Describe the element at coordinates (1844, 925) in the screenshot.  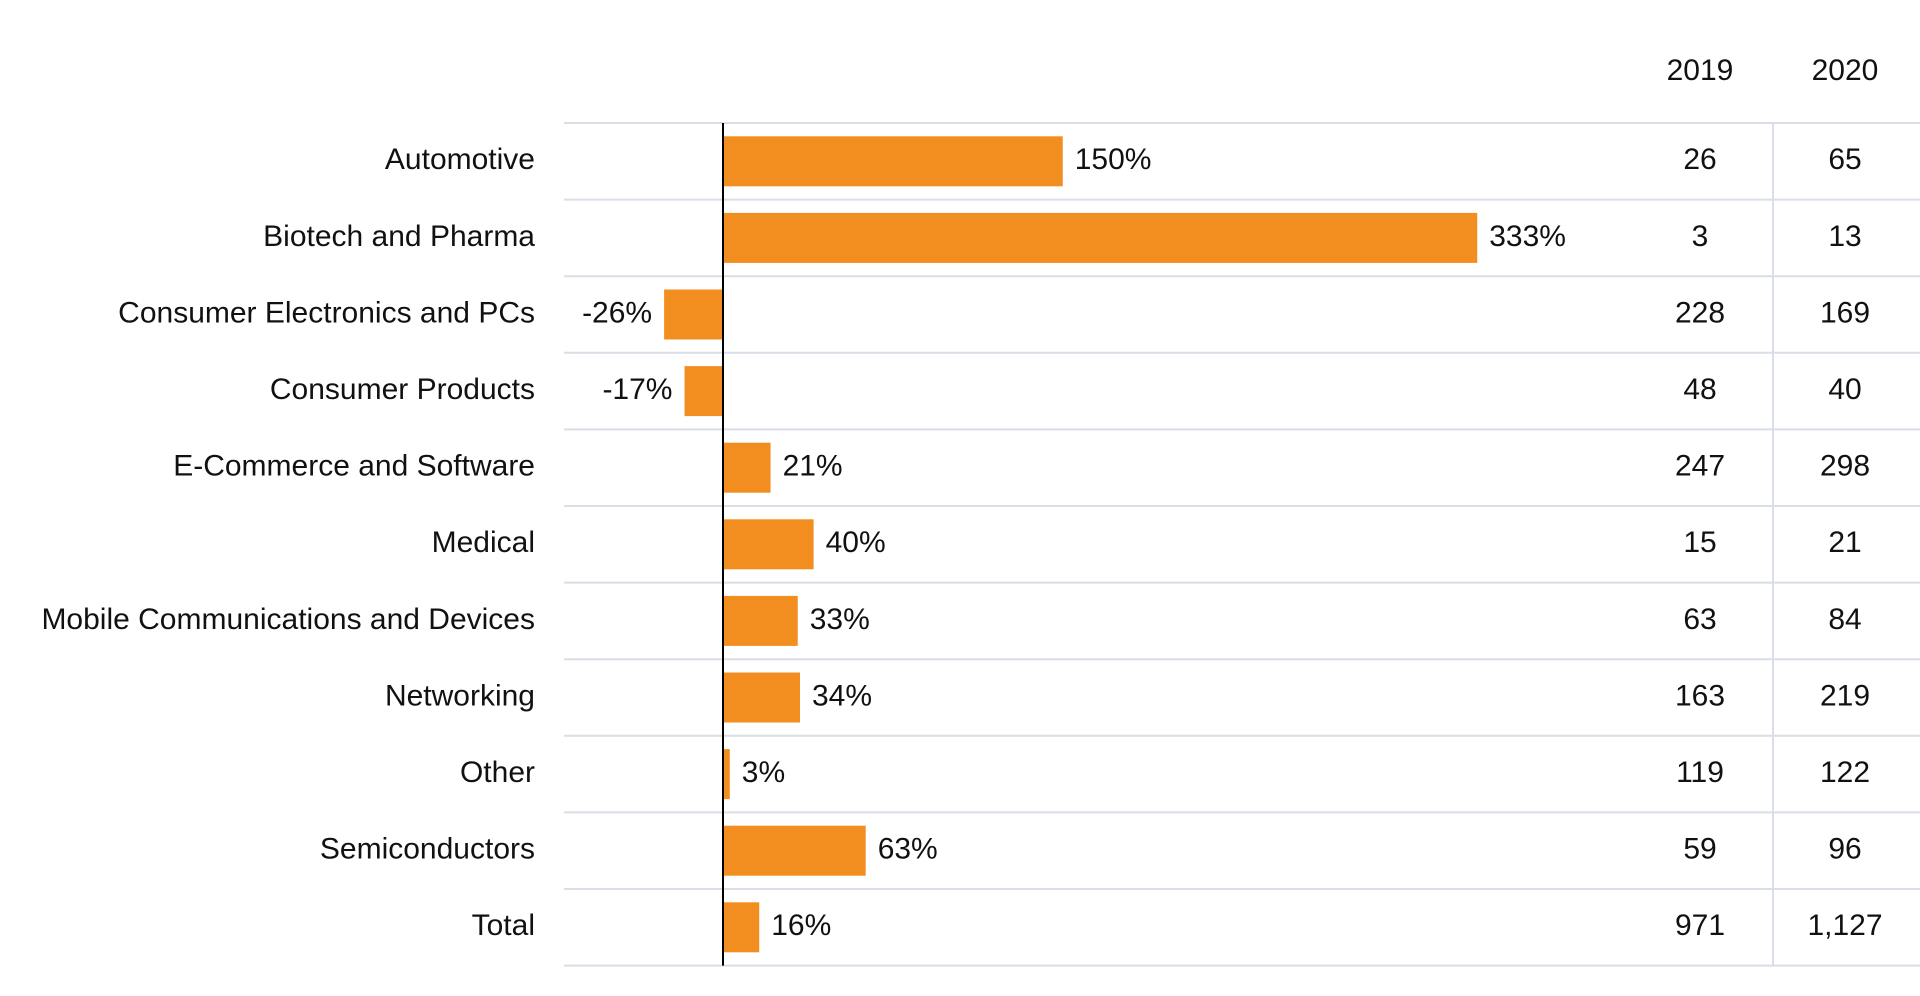
I see `cell-2020-total: 1,127` at that location.